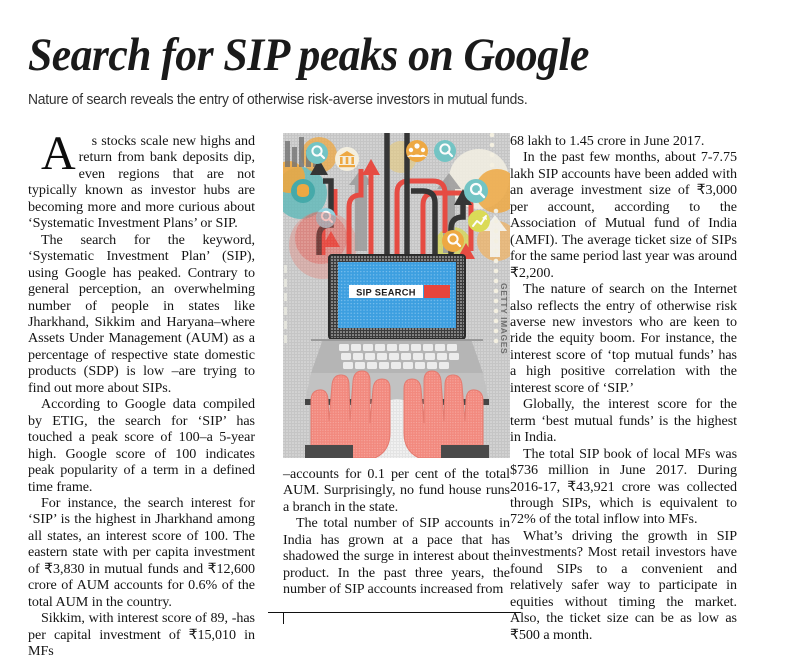  Describe the element at coordinates (308, 55) in the screenshot. I see `page-title: Search for SIP peaks on Google` at that location.